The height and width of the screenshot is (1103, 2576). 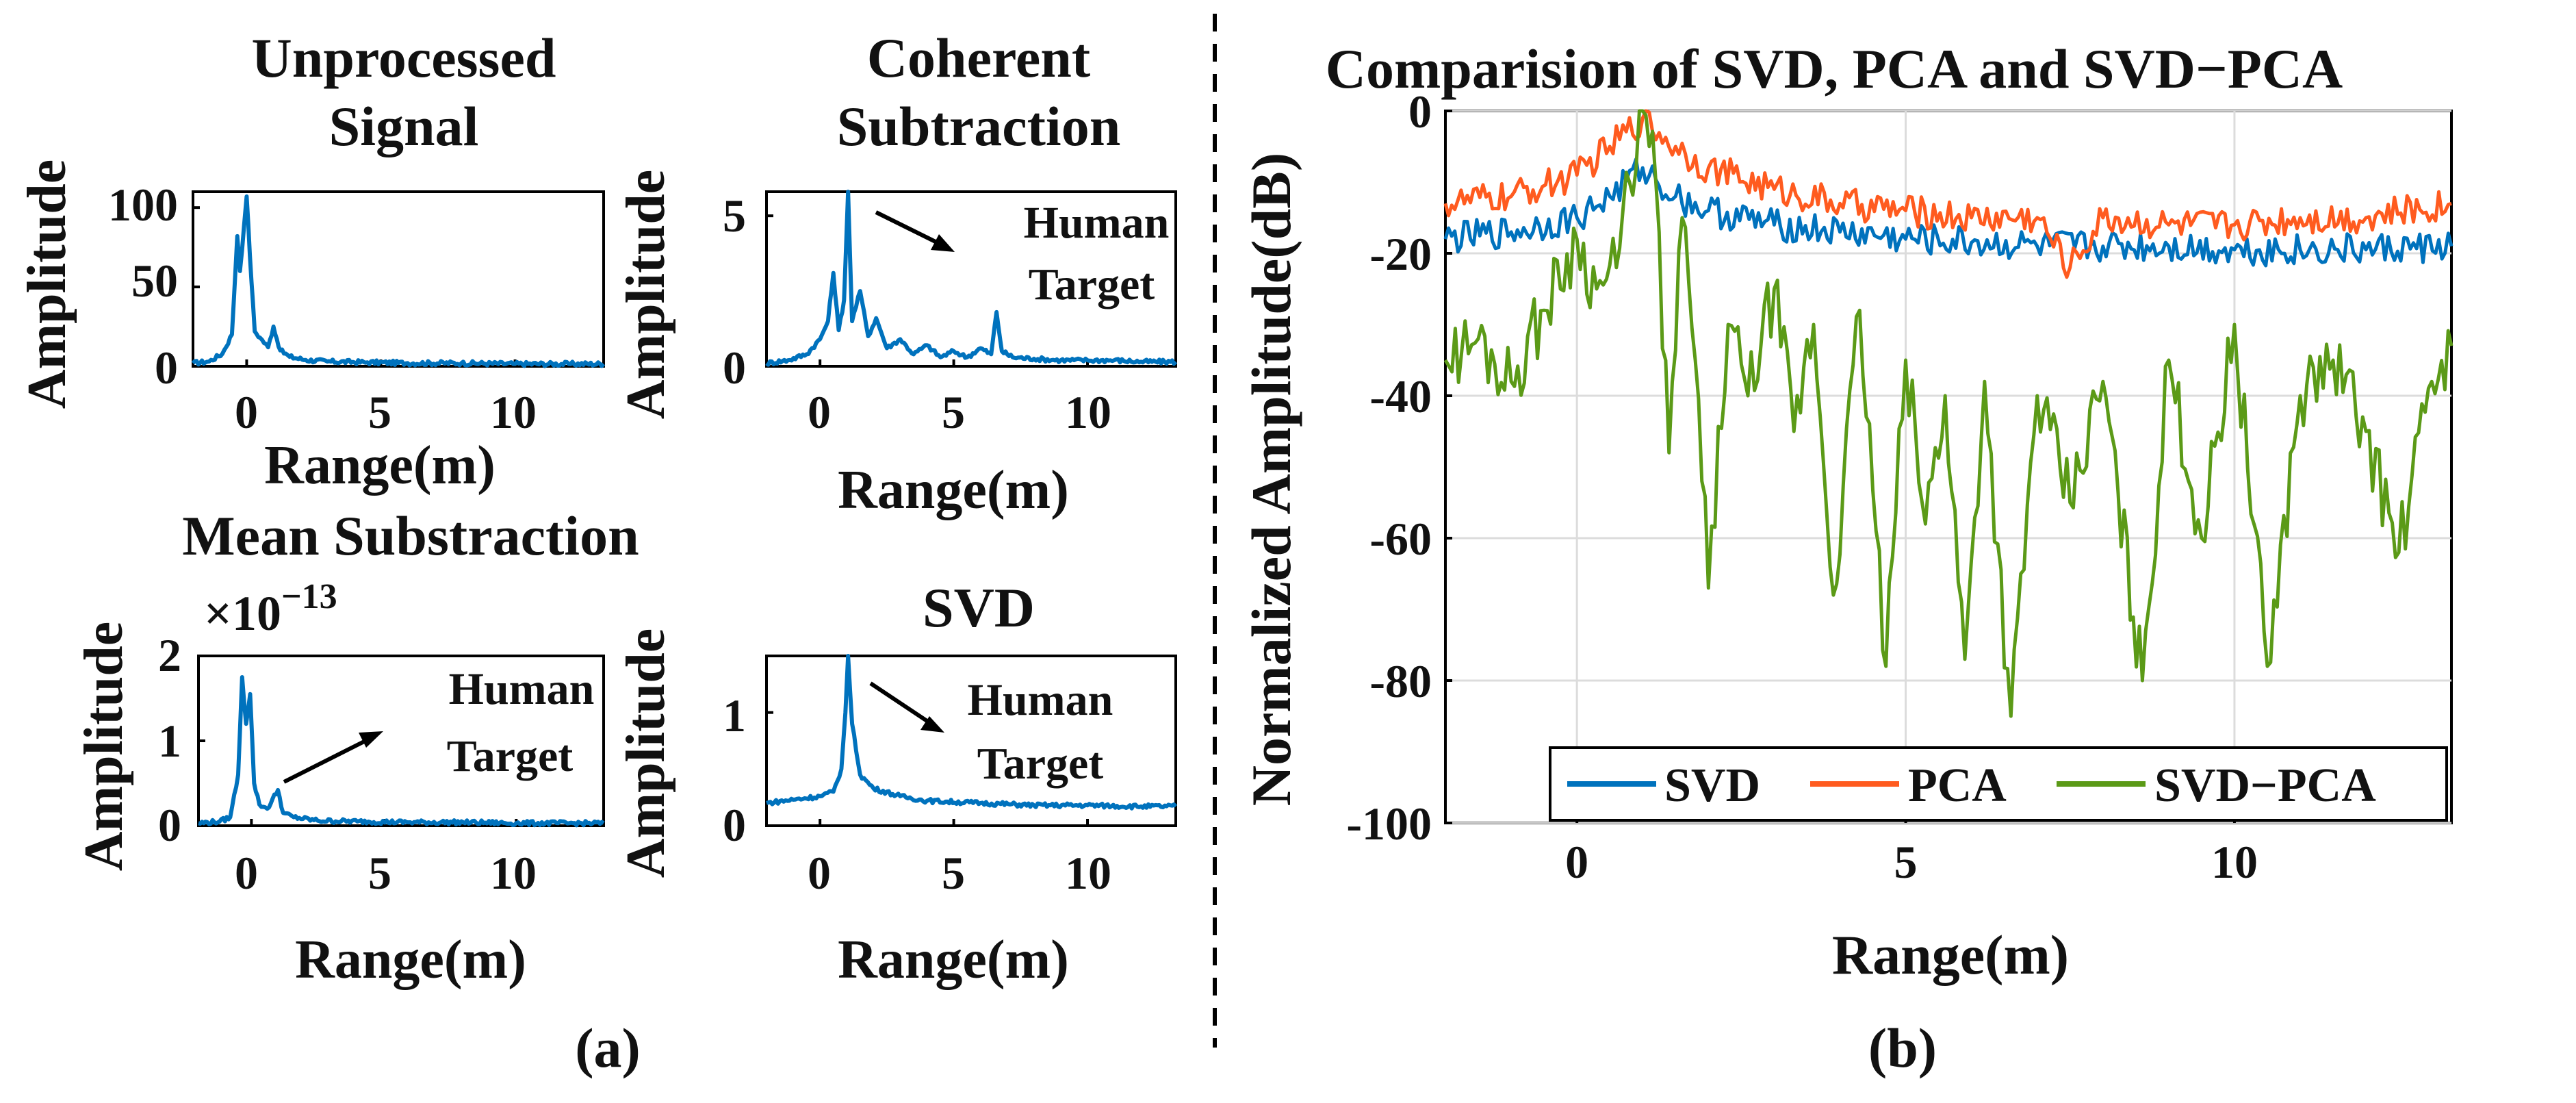 What do you see at coordinates (439, 724) in the screenshot?
I see `annotation-mean: Human Target` at bounding box center [439, 724].